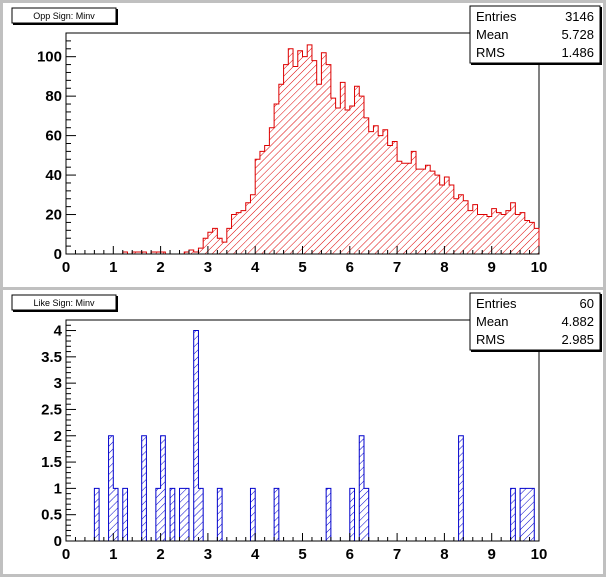 This screenshot has width=606, height=577. I want to click on stats-value: 60, so click(587, 303).